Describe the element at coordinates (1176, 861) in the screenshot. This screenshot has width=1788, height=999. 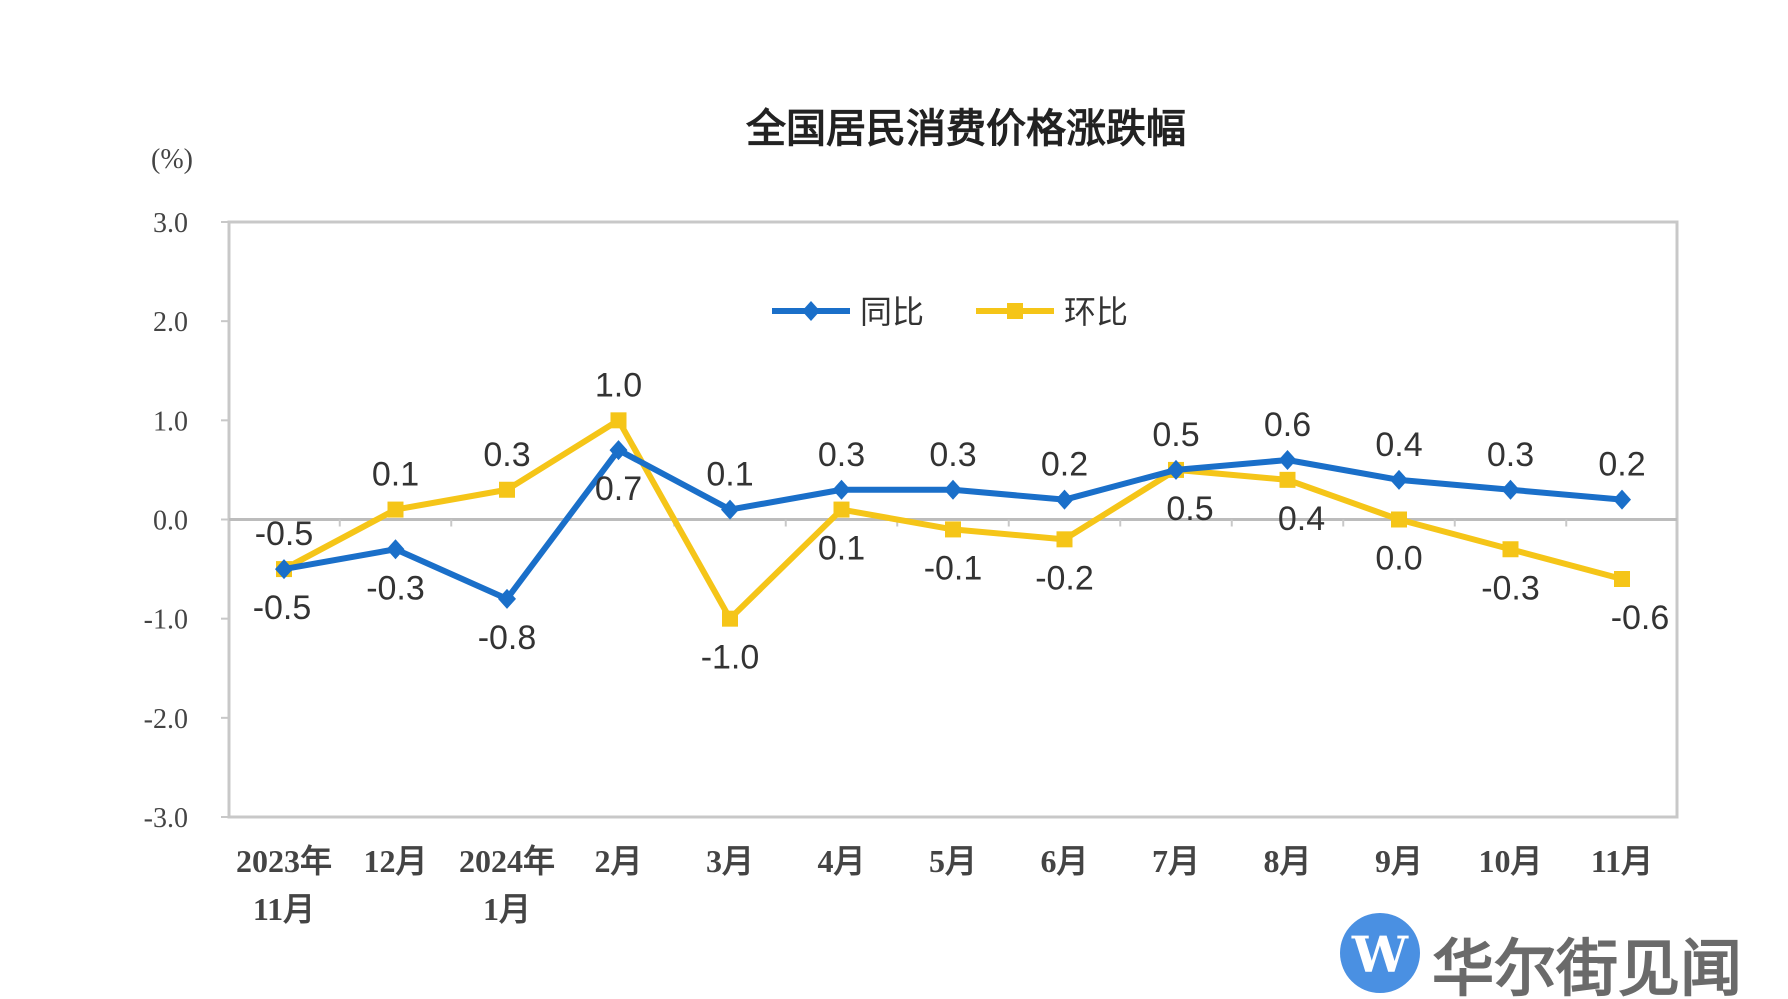
I see `x-tick-label: 7月` at that location.